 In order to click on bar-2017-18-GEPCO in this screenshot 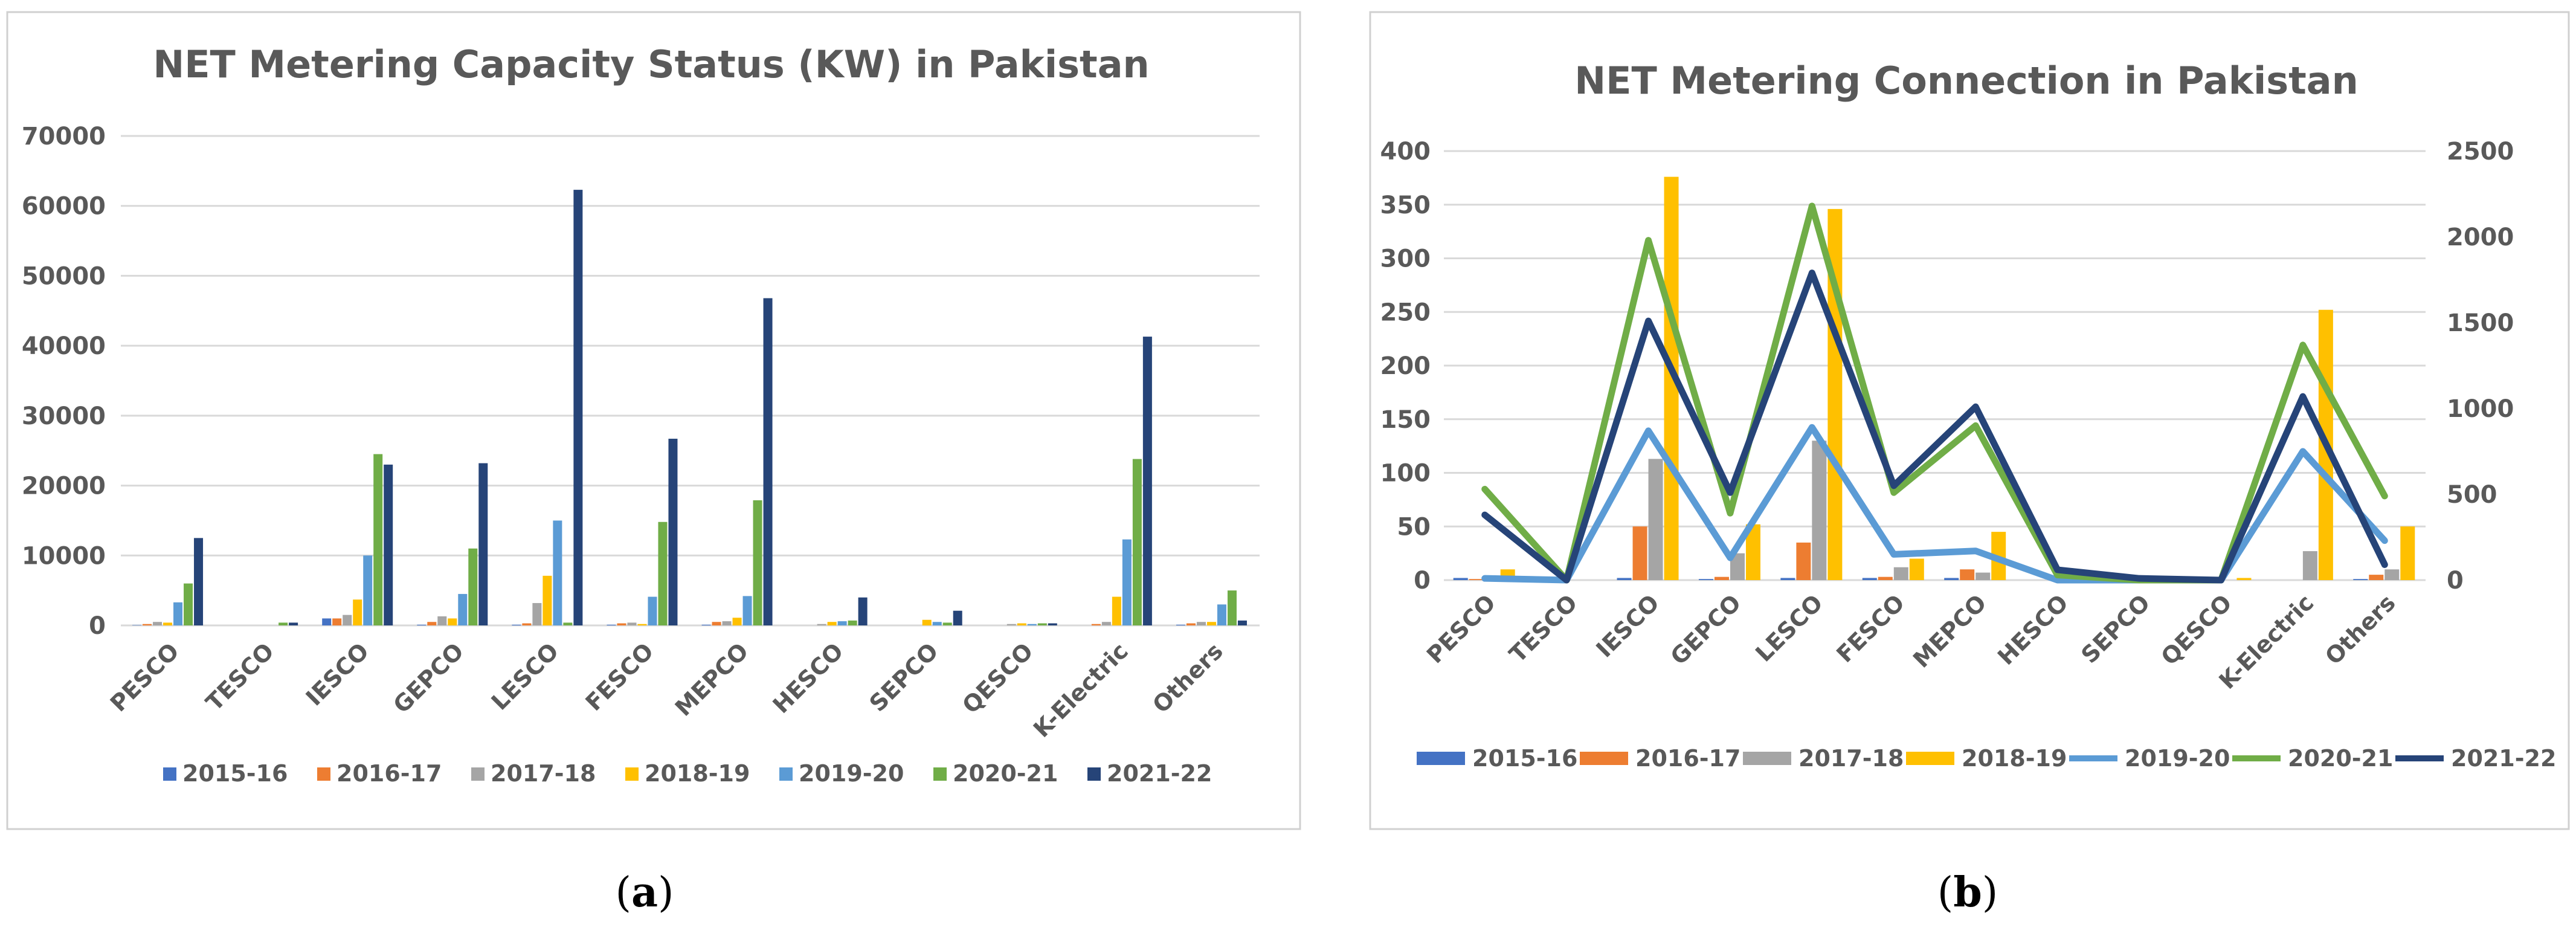, I will do `click(442, 620)`.